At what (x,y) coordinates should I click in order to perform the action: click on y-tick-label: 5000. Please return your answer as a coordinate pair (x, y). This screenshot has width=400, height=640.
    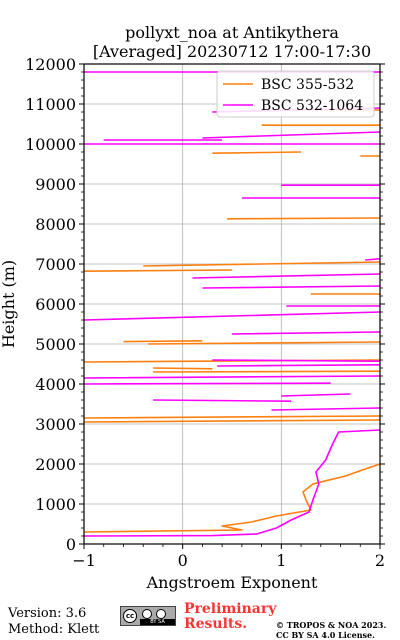
    Looking at the image, I should click on (55, 344).